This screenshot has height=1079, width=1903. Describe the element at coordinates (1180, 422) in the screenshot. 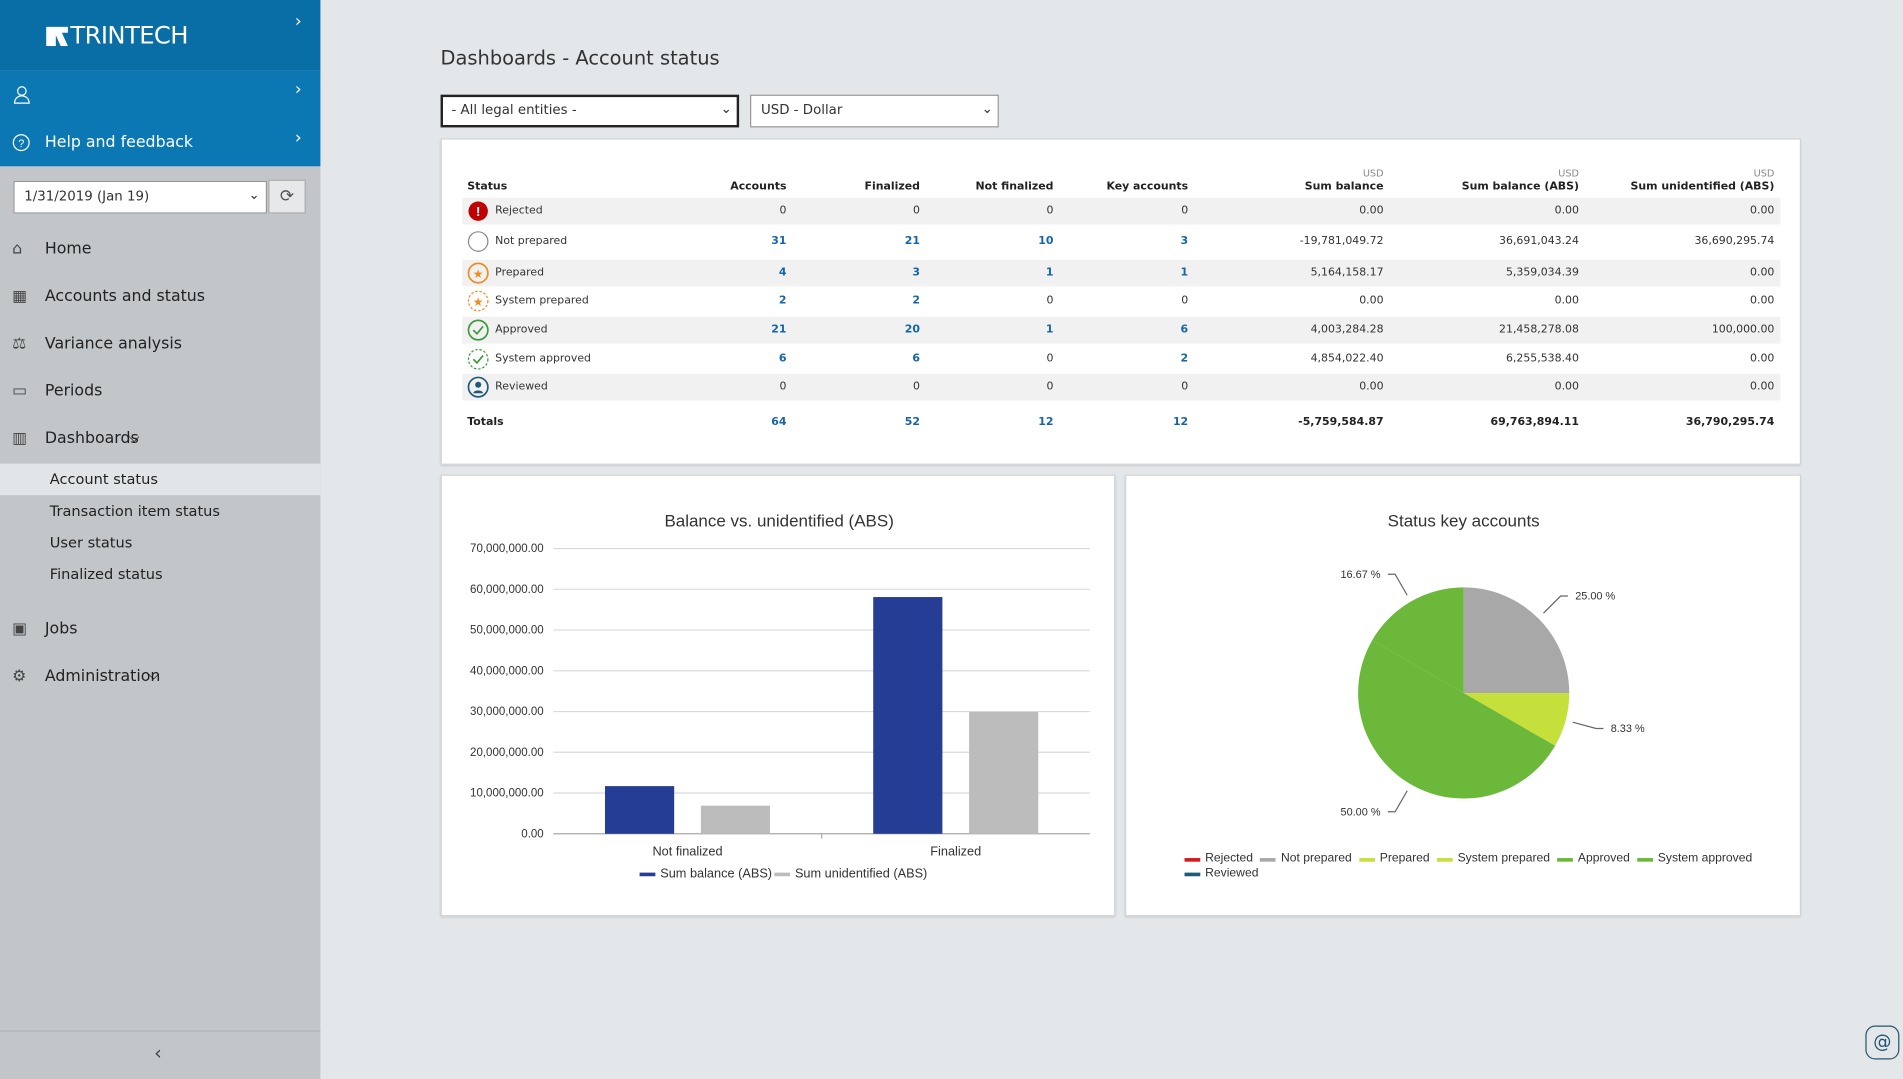

I see `total-value: 12` at that location.